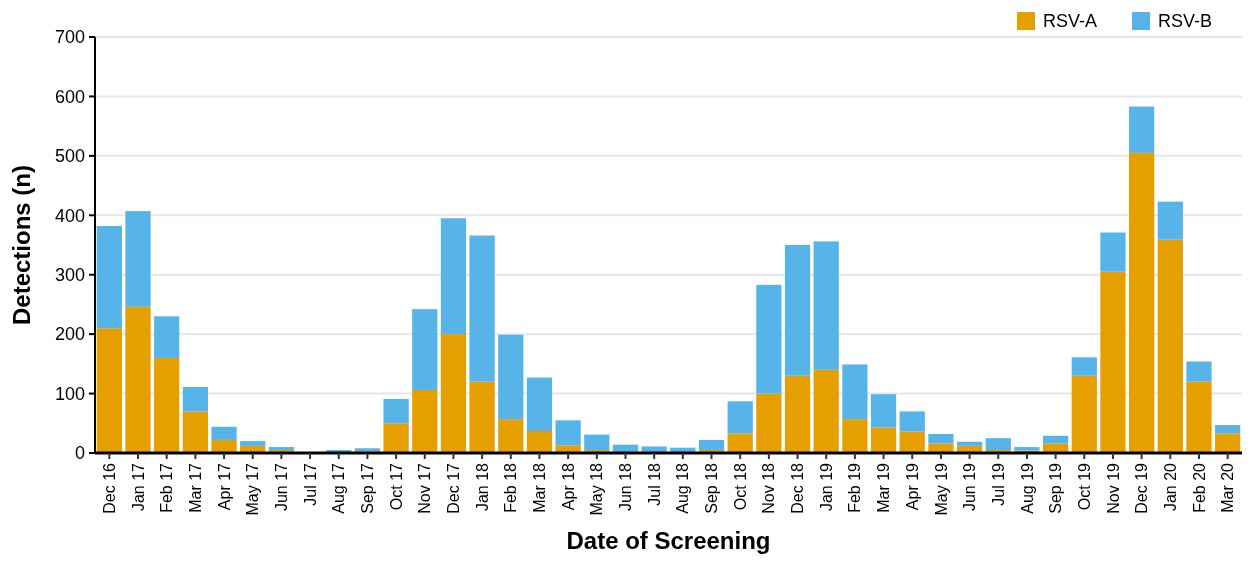 The image size is (1250, 565). I want to click on x-tick-label: Oct 17, so click(396, 486).